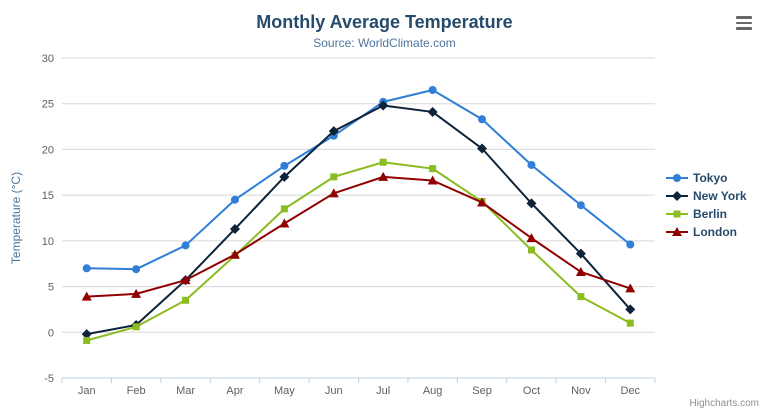  Describe the element at coordinates (48, 59) in the screenshot. I see `y-axis-label: 30` at that location.